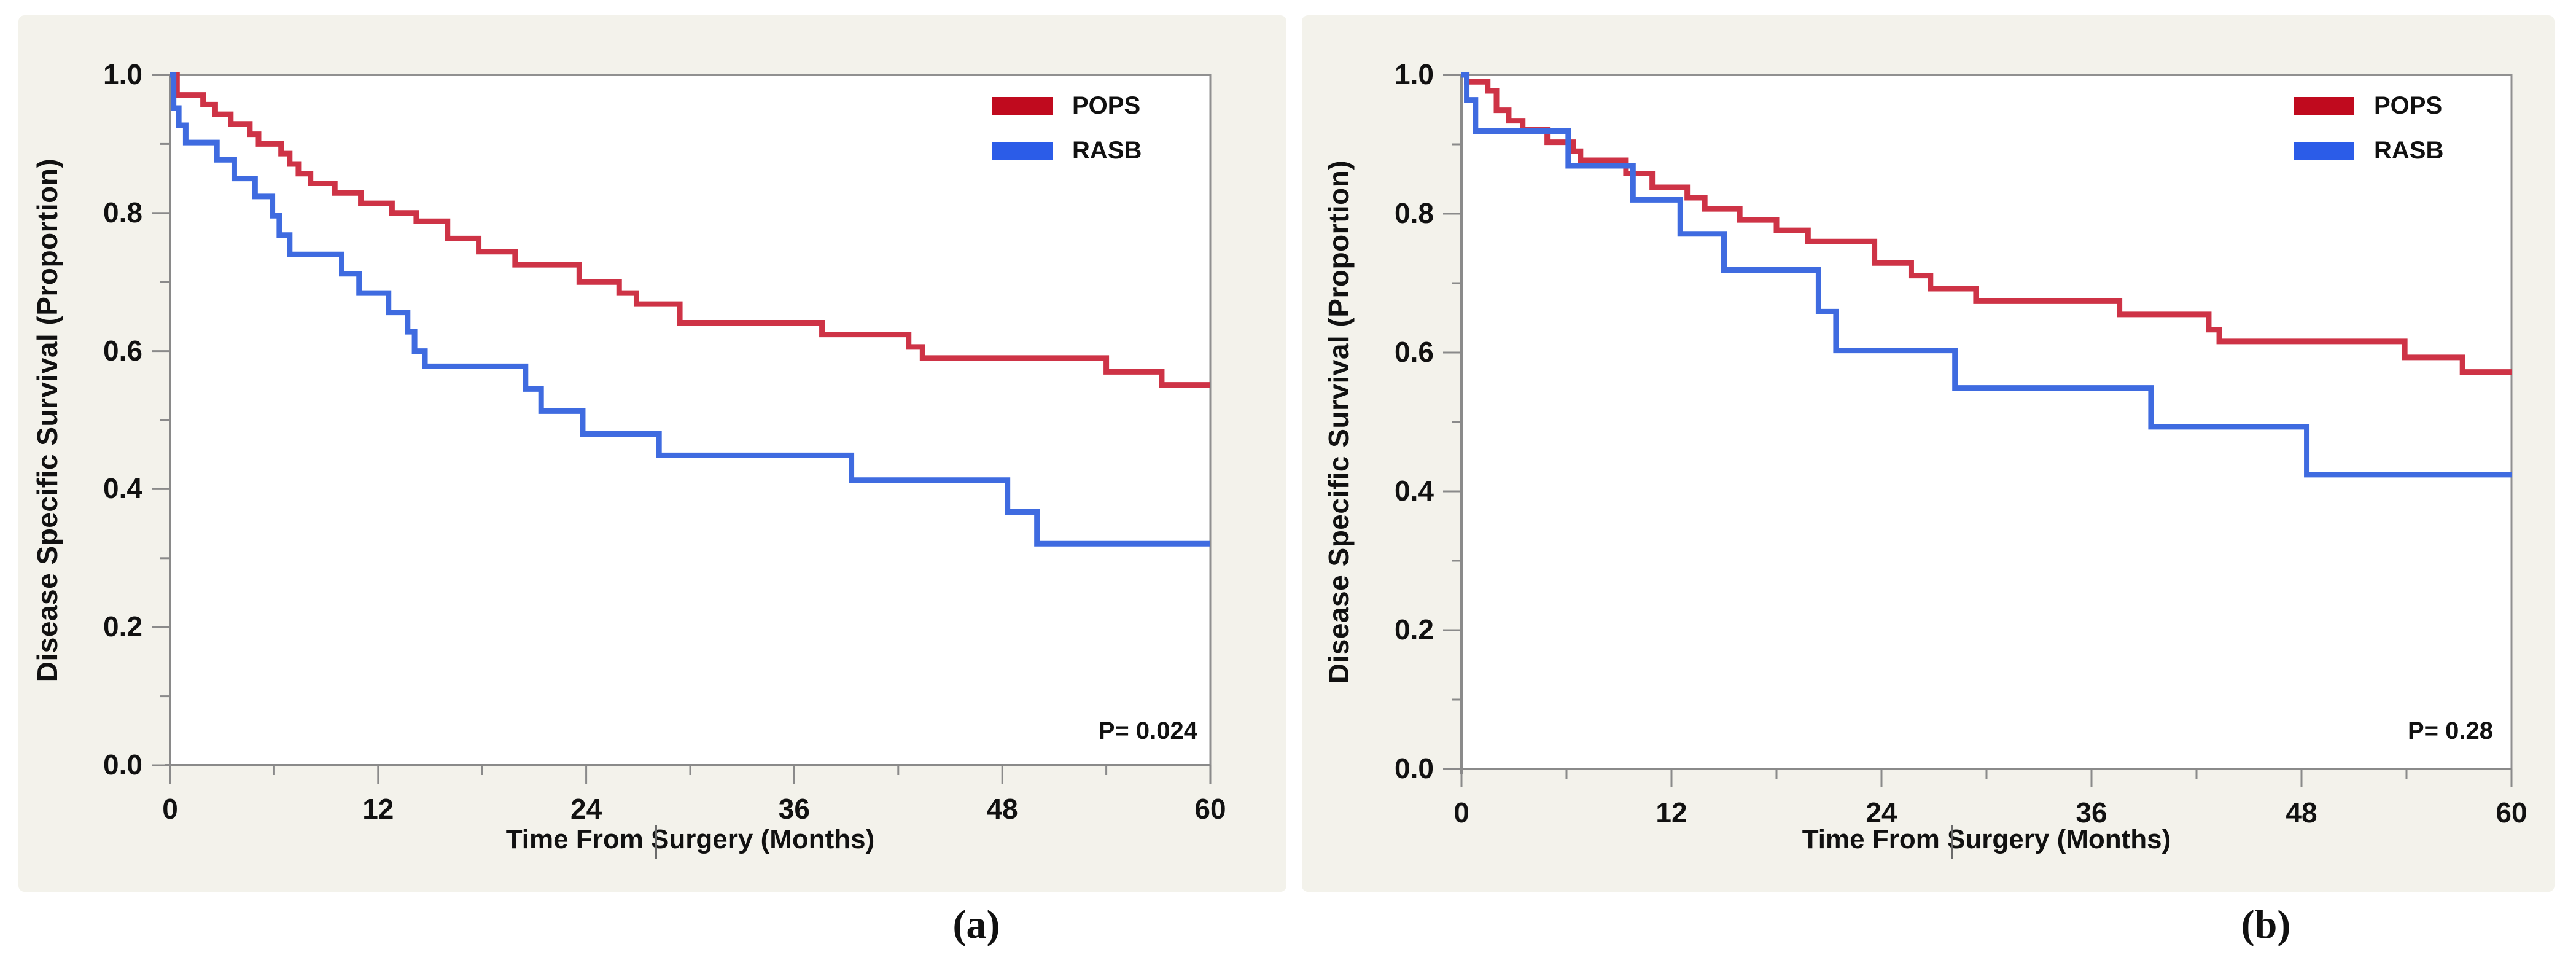 Image resolution: width=2576 pixels, height=979 pixels. I want to click on legend-label-pops-b: POPS, so click(2408, 105).